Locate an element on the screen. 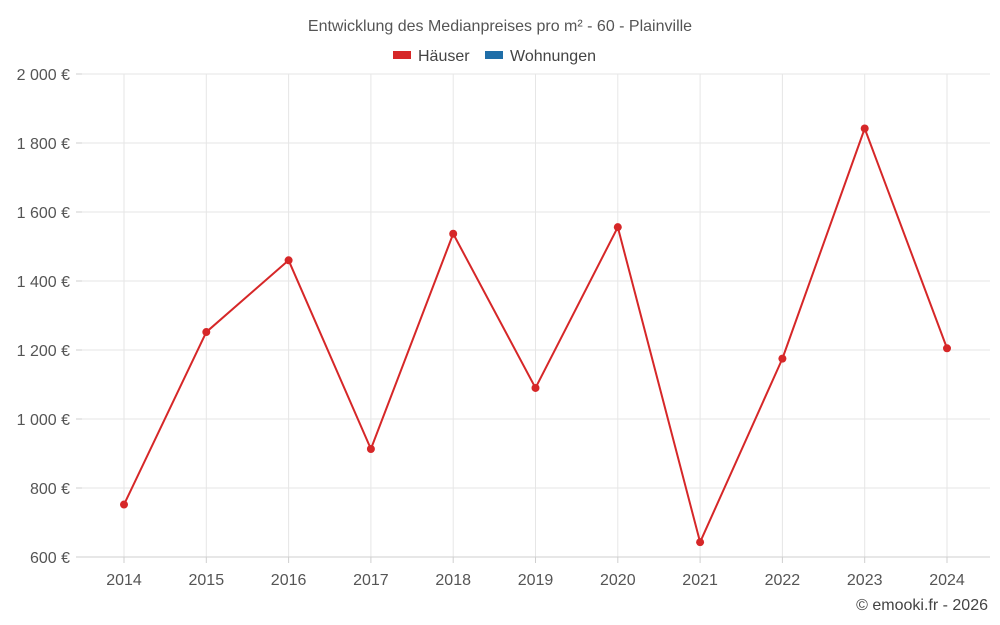 This screenshot has height=625, width=1000. x-tick-label: 2021 is located at coordinates (700, 580).